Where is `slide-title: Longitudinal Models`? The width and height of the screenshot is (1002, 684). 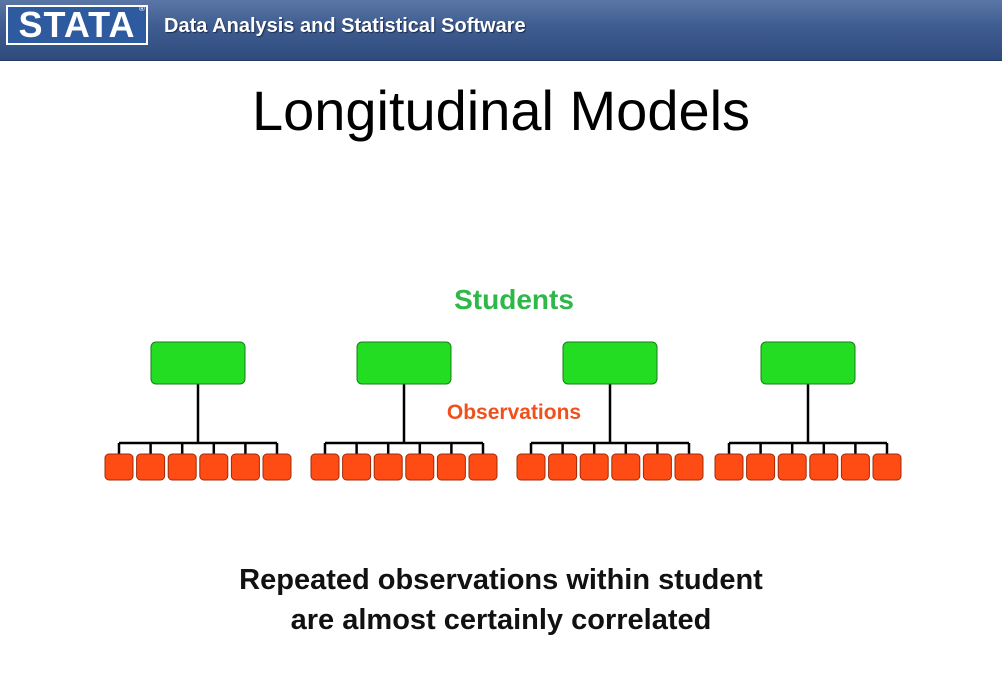 slide-title: Longitudinal Models is located at coordinates (501, 110).